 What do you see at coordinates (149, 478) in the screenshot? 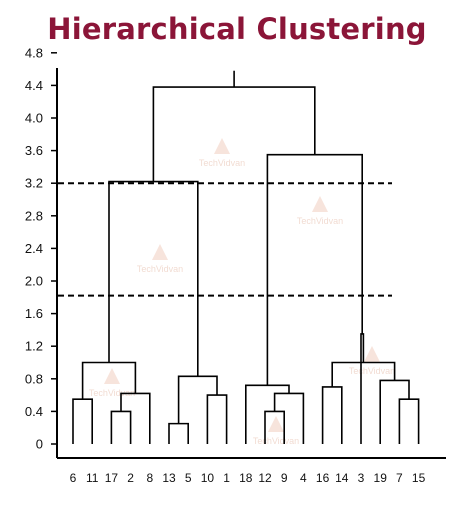
I see `leaf-label: 8` at bounding box center [149, 478].